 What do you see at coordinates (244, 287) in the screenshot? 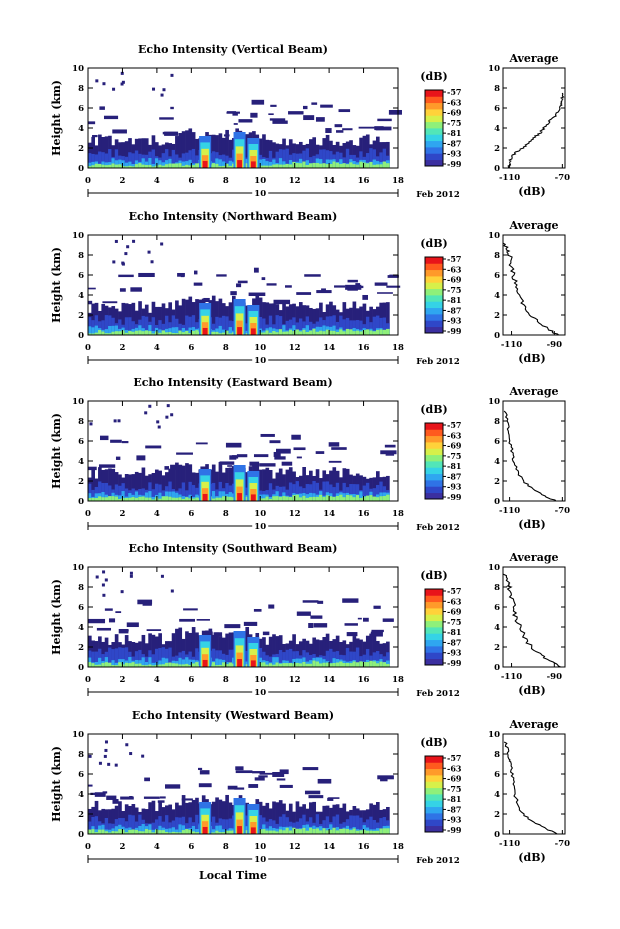
I see `heatmap` at bounding box center [244, 287].